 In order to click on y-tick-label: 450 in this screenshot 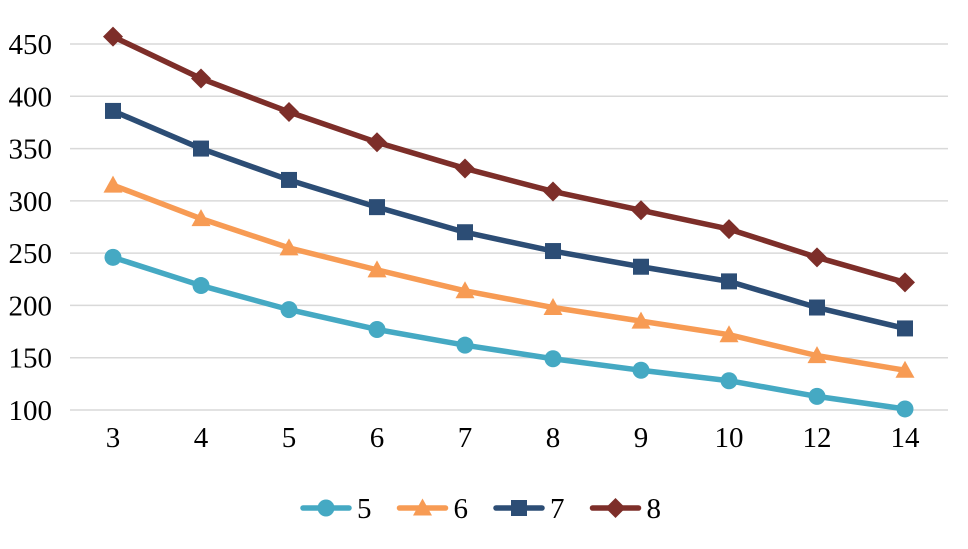, I will do `click(31, 45)`.